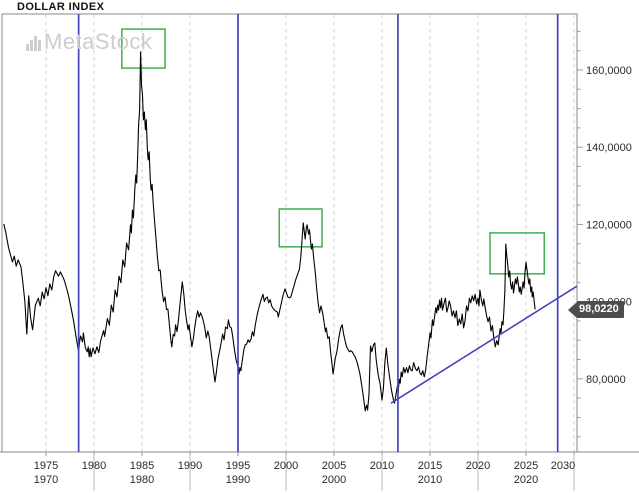 The width and height of the screenshot is (639, 493). What do you see at coordinates (606, 380) in the screenshot?
I see `y-axis-label: 80,0000` at bounding box center [606, 380].